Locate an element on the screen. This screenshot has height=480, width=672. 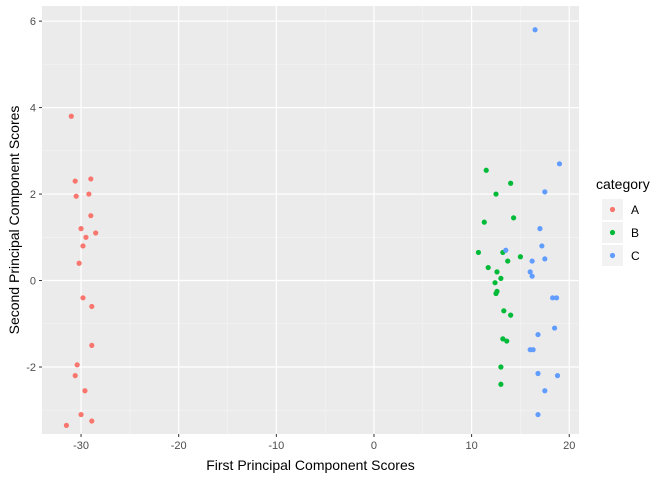
legend-key-a is located at coordinates (612, 209).